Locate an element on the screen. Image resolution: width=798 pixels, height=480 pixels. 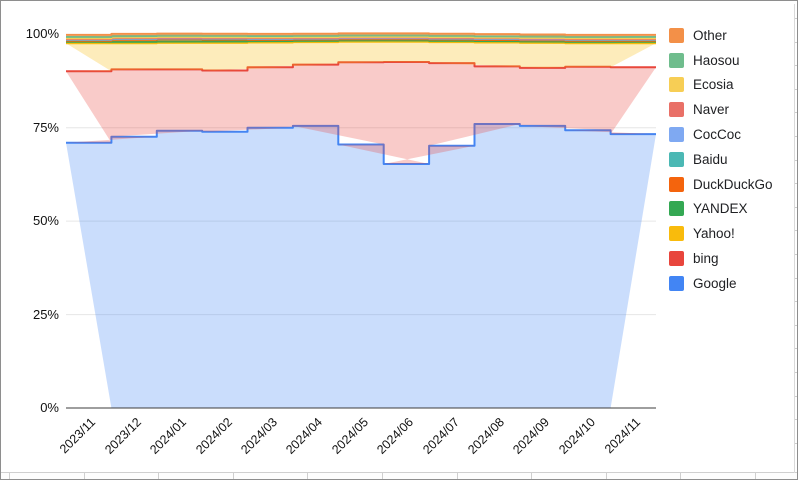
legend-item-bing: bing is located at coordinates (721, 258).